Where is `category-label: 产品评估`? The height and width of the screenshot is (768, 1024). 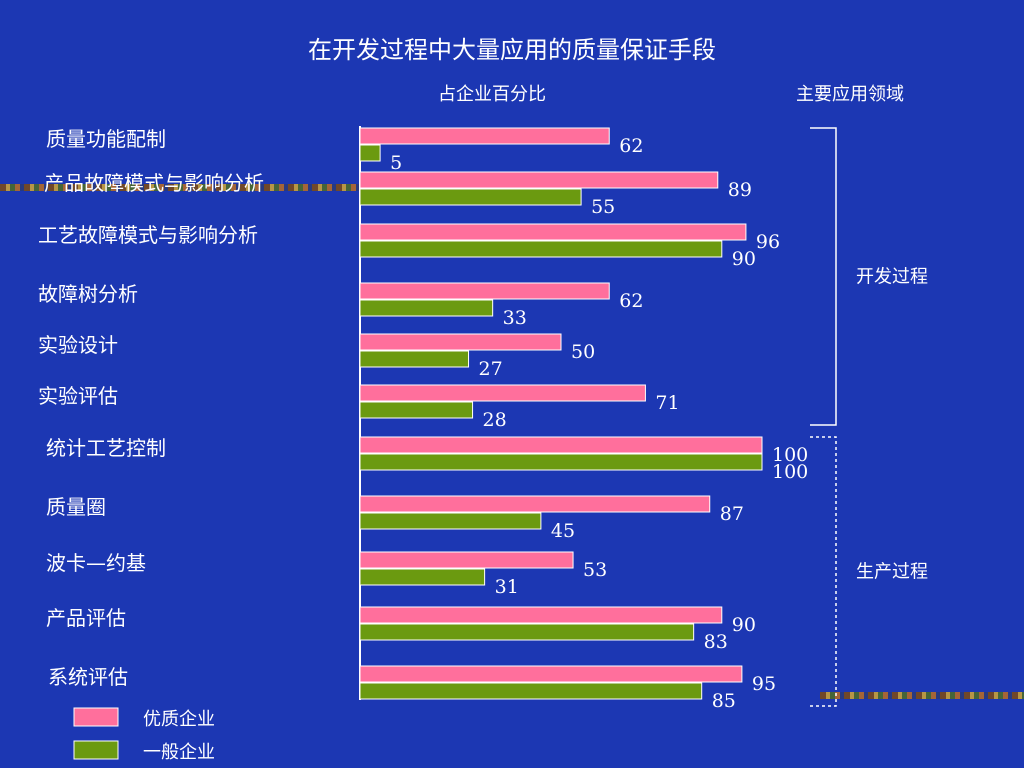 category-label: 产品评估 is located at coordinates (86, 618).